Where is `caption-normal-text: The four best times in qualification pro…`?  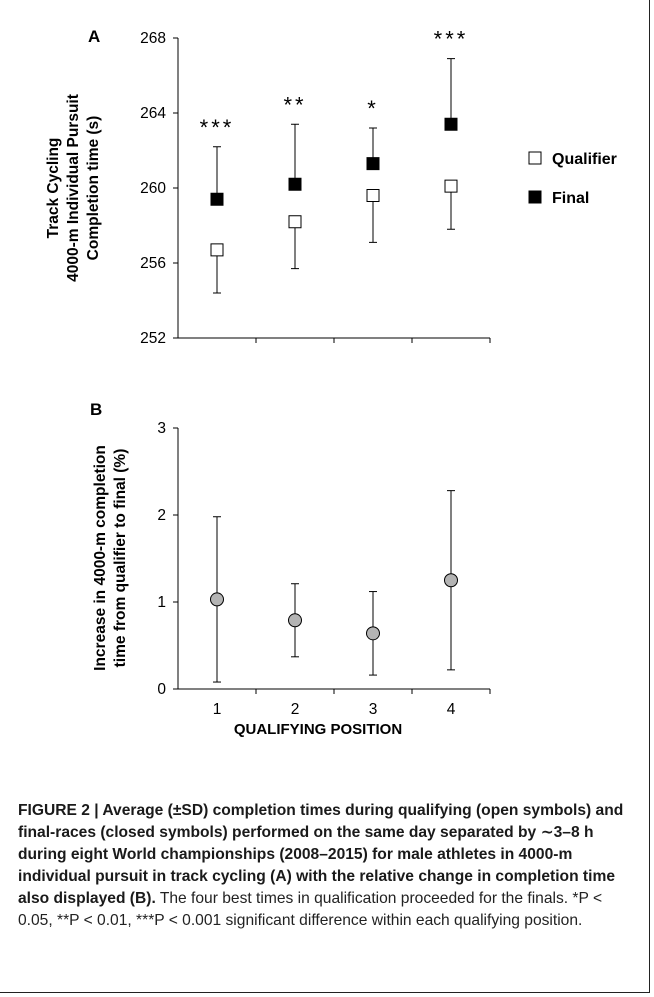
caption-normal-text: The four best times in qualification pro… is located at coordinates (310, 909).